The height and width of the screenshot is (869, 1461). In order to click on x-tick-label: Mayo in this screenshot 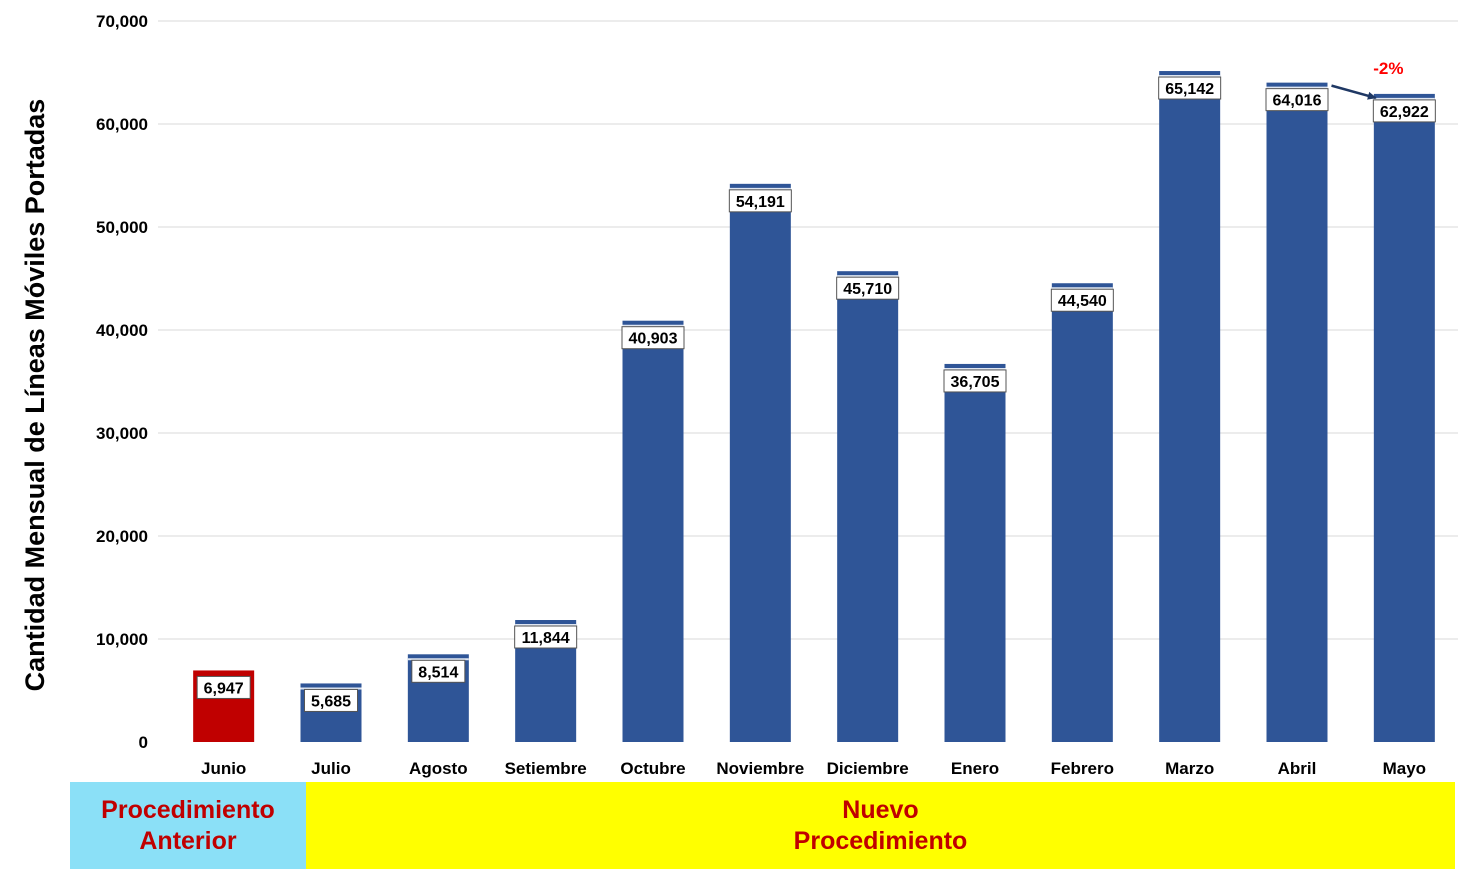, I will do `click(1404, 768)`.